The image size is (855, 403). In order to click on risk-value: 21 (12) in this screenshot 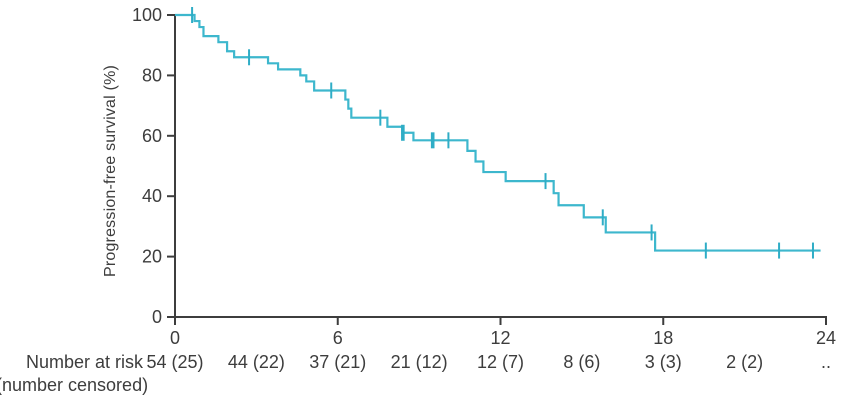, I will do `click(419, 362)`.